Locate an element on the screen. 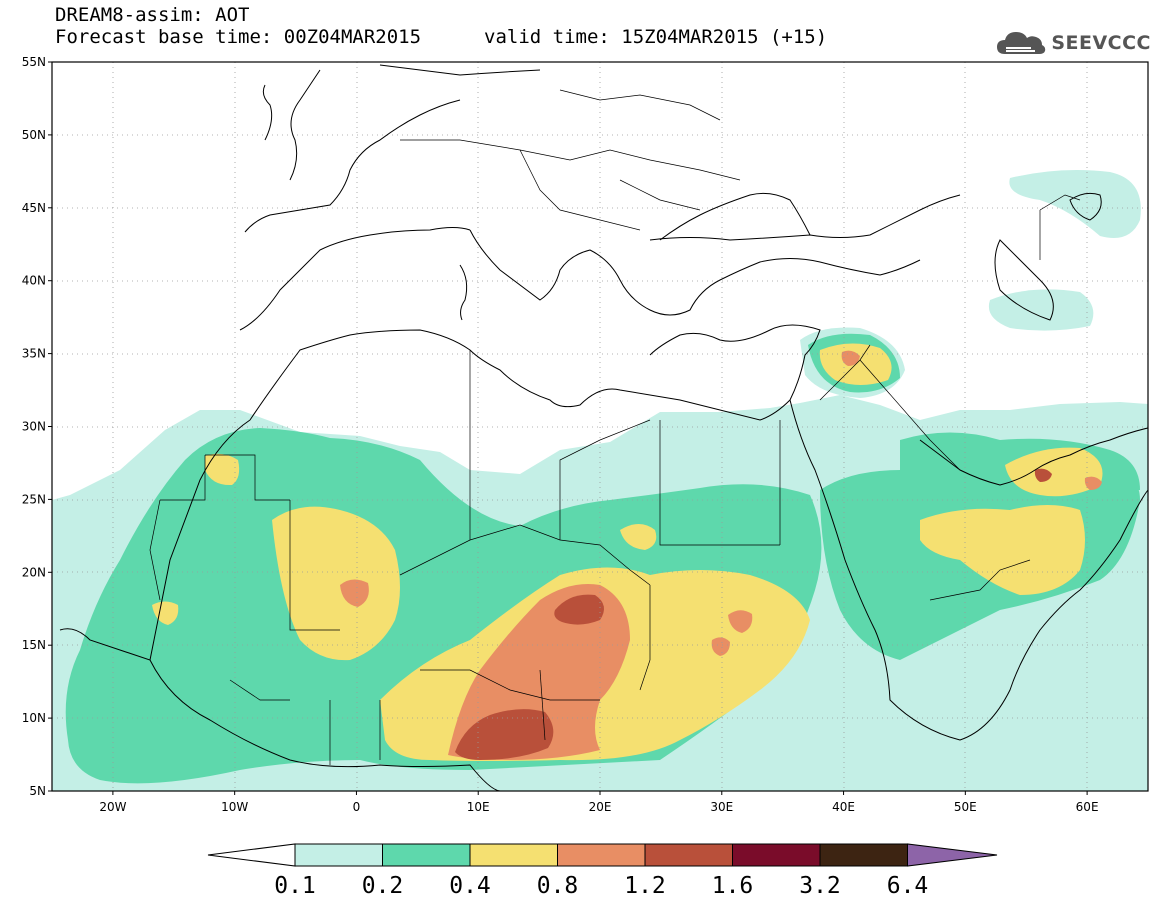 The height and width of the screenshot is (905, 1165). lon-tick-label: 10W is located at coordinates (234, 807).